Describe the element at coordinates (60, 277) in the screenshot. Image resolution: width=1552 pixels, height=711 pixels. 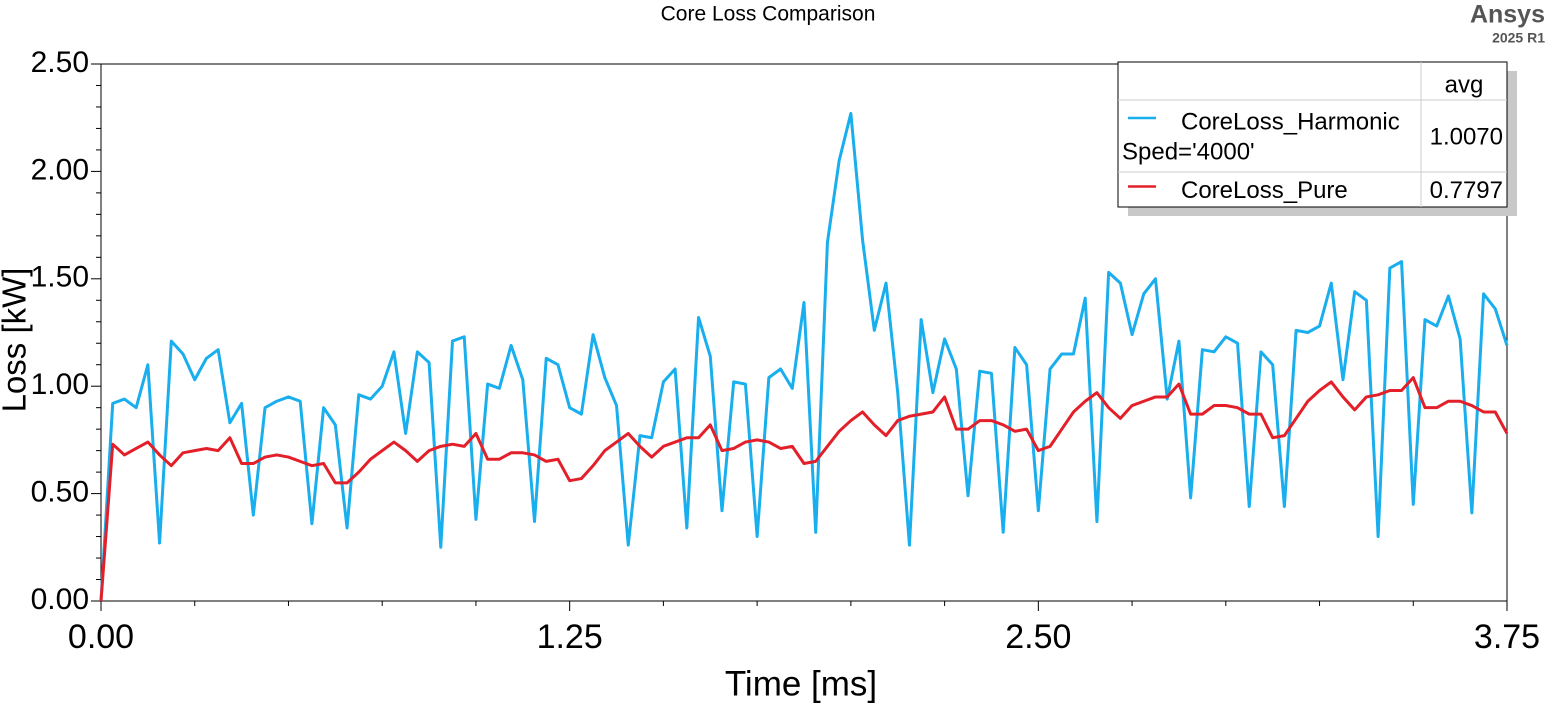
I see `y-tick-label: 1.50` at that location.